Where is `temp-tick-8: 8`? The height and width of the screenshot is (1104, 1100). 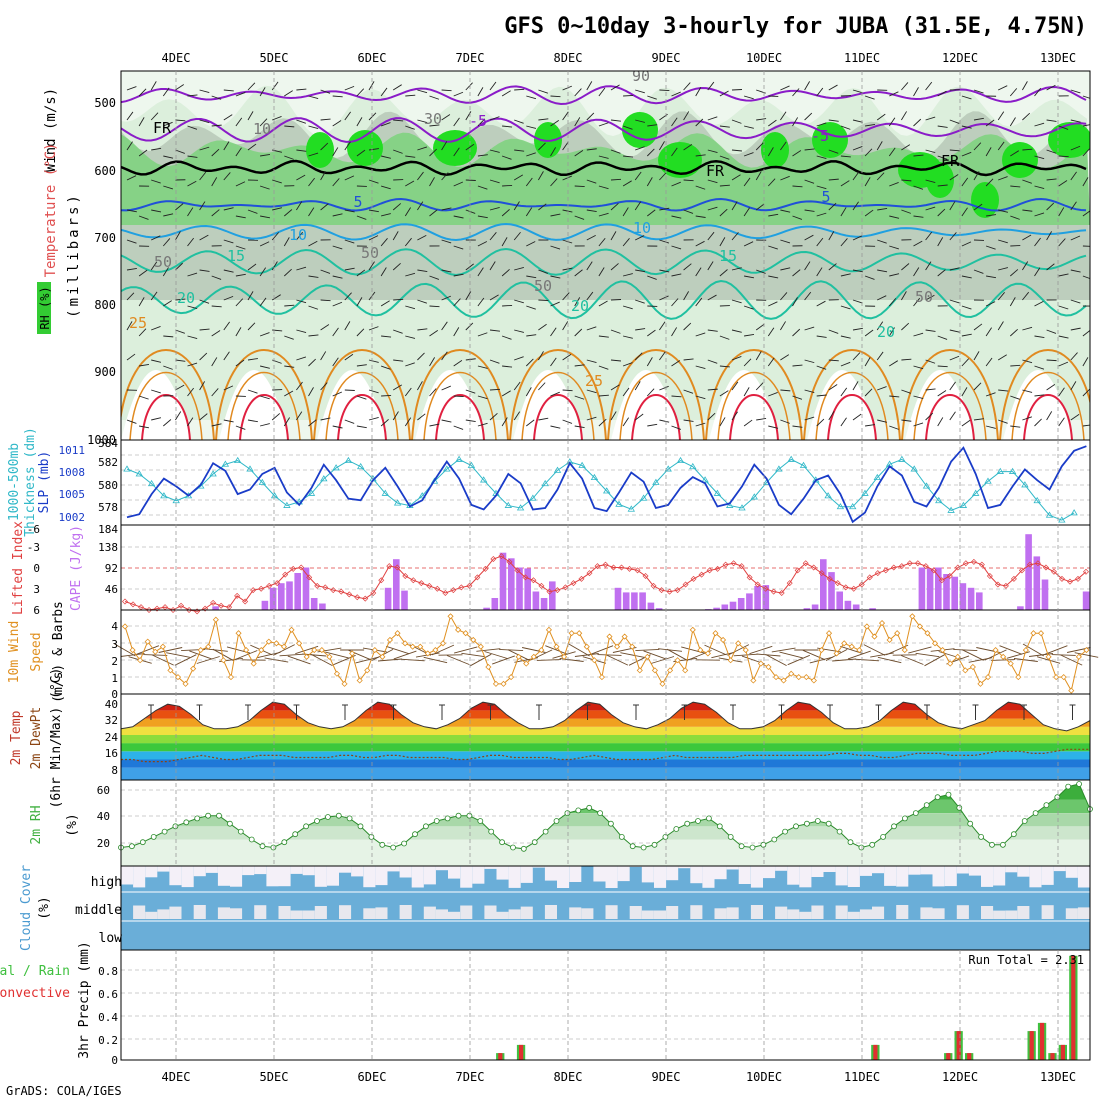
temp-tick-8: 8 is located at coordinates (114, 770).